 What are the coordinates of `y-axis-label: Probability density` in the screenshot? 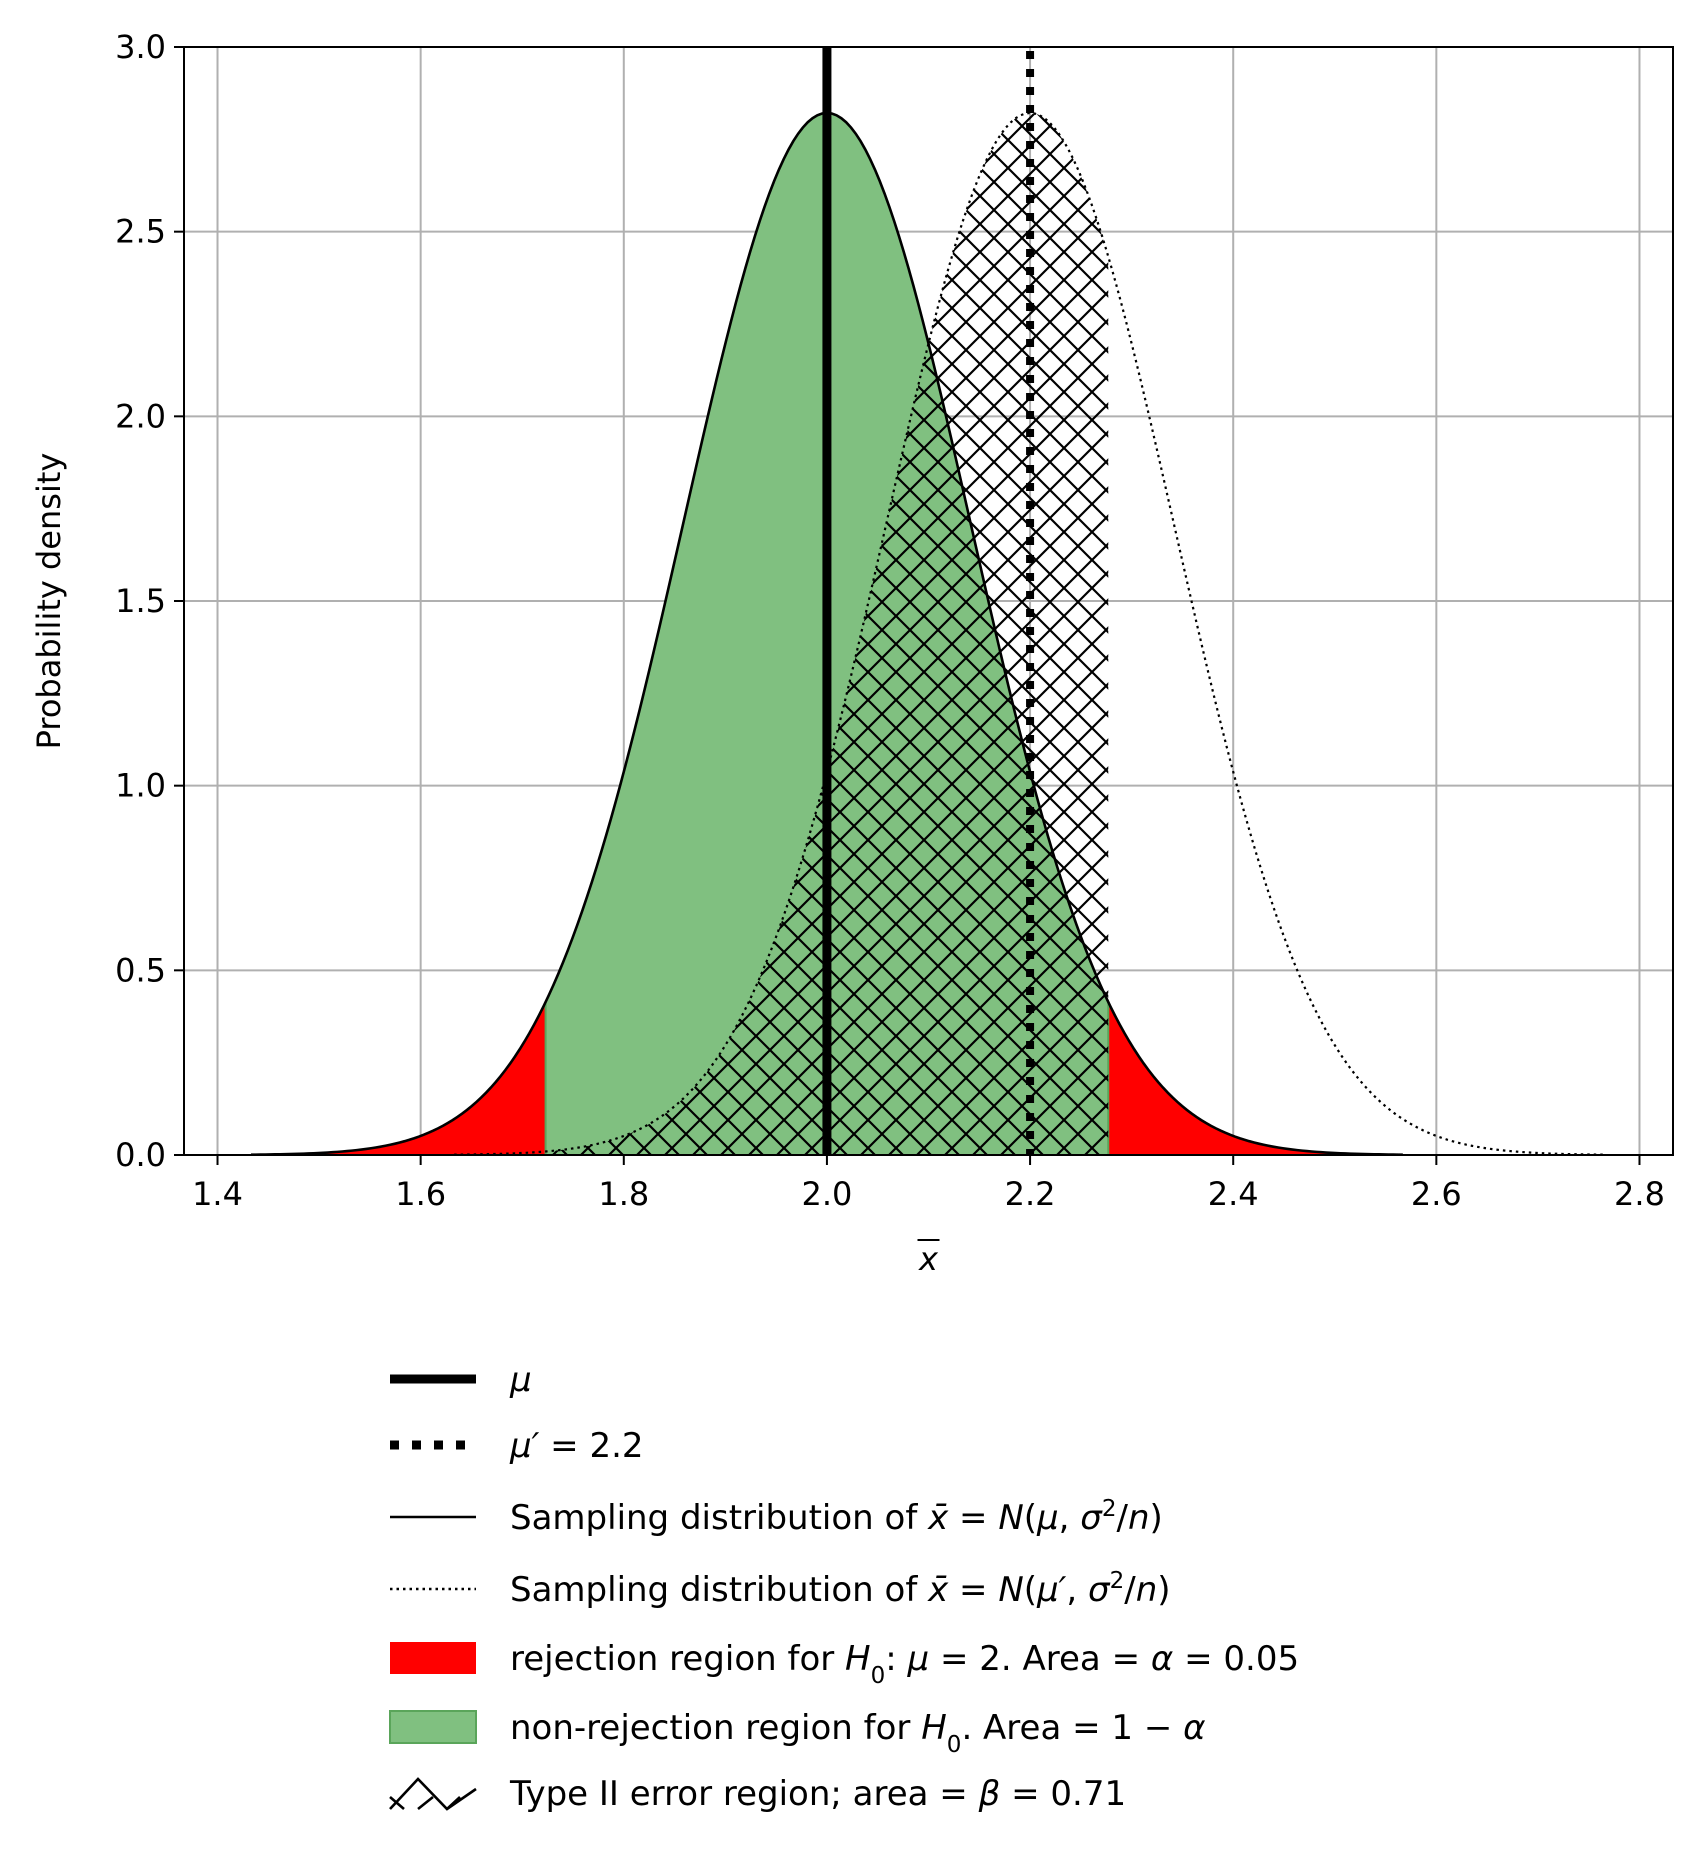 It's located at (49, 601).